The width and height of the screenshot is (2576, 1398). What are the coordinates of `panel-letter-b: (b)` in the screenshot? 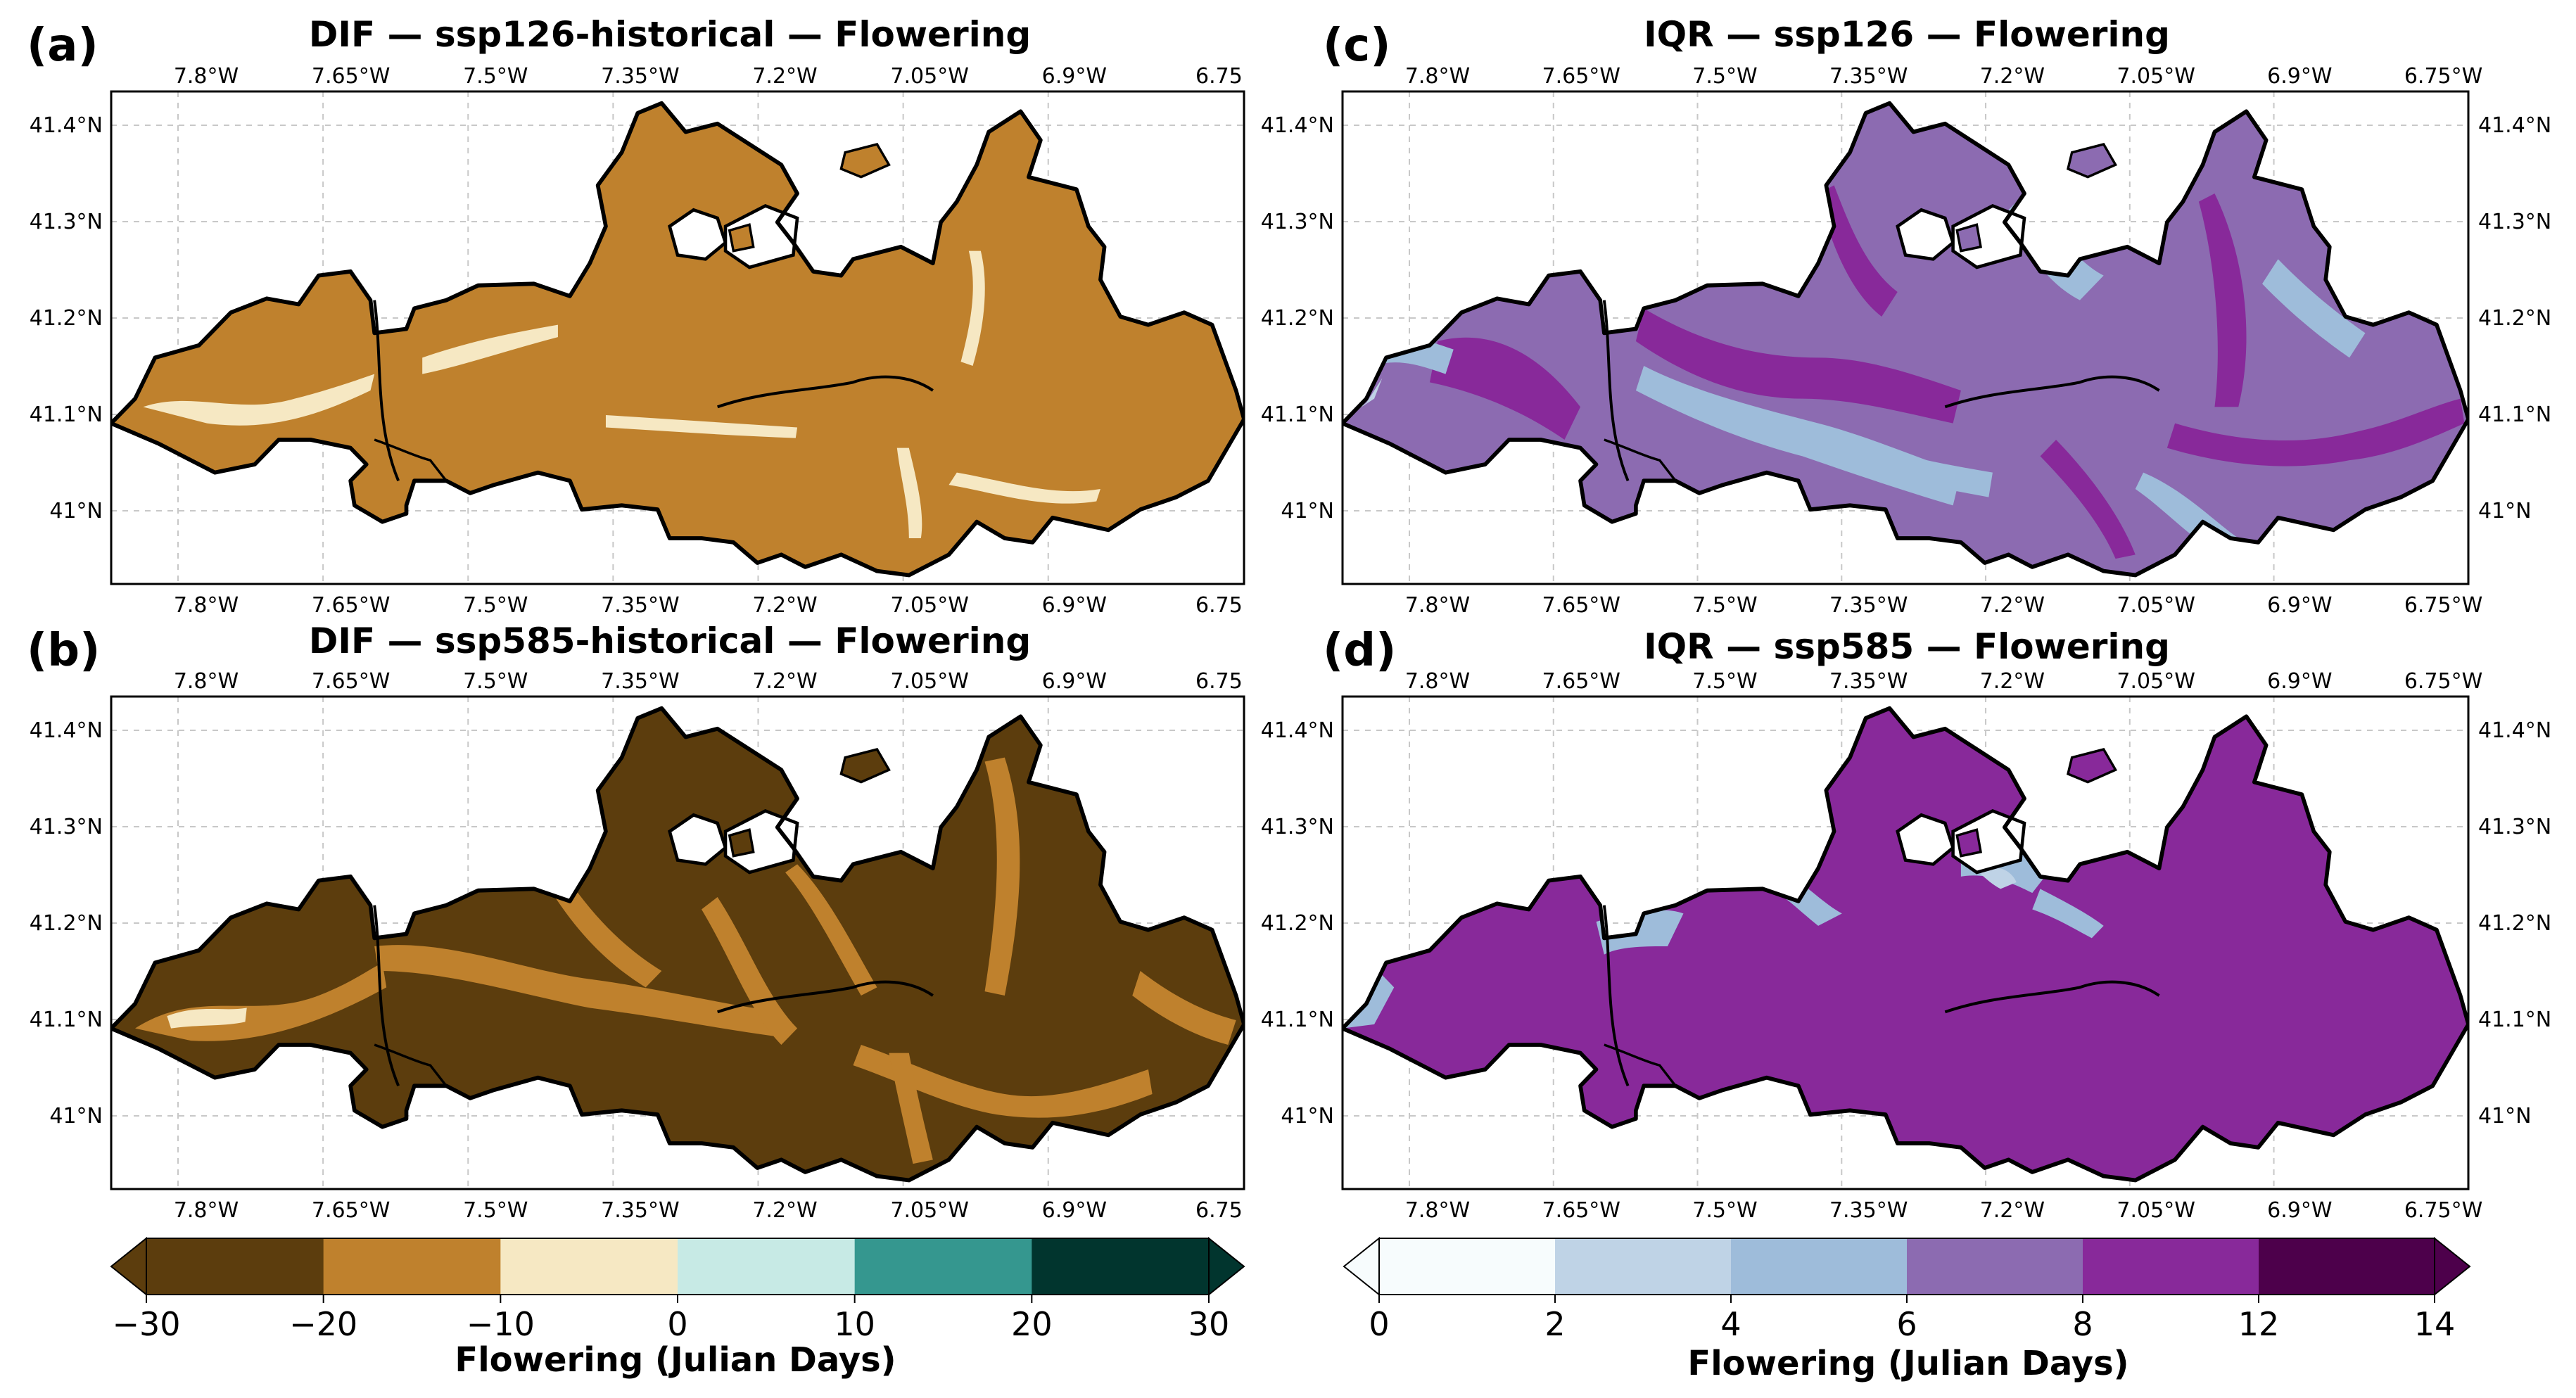 It's located at (64, 651).